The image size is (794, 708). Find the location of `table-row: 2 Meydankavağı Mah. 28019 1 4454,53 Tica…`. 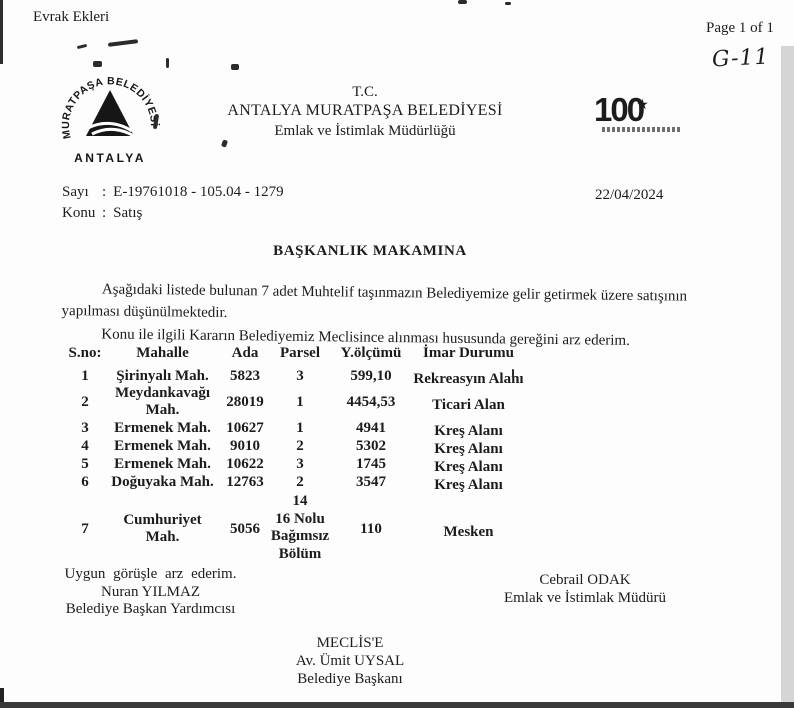

table-row: 2 Meydankavağı Mah. 28019 1 4454,53 Tica… is located at coordinates (295, 402).